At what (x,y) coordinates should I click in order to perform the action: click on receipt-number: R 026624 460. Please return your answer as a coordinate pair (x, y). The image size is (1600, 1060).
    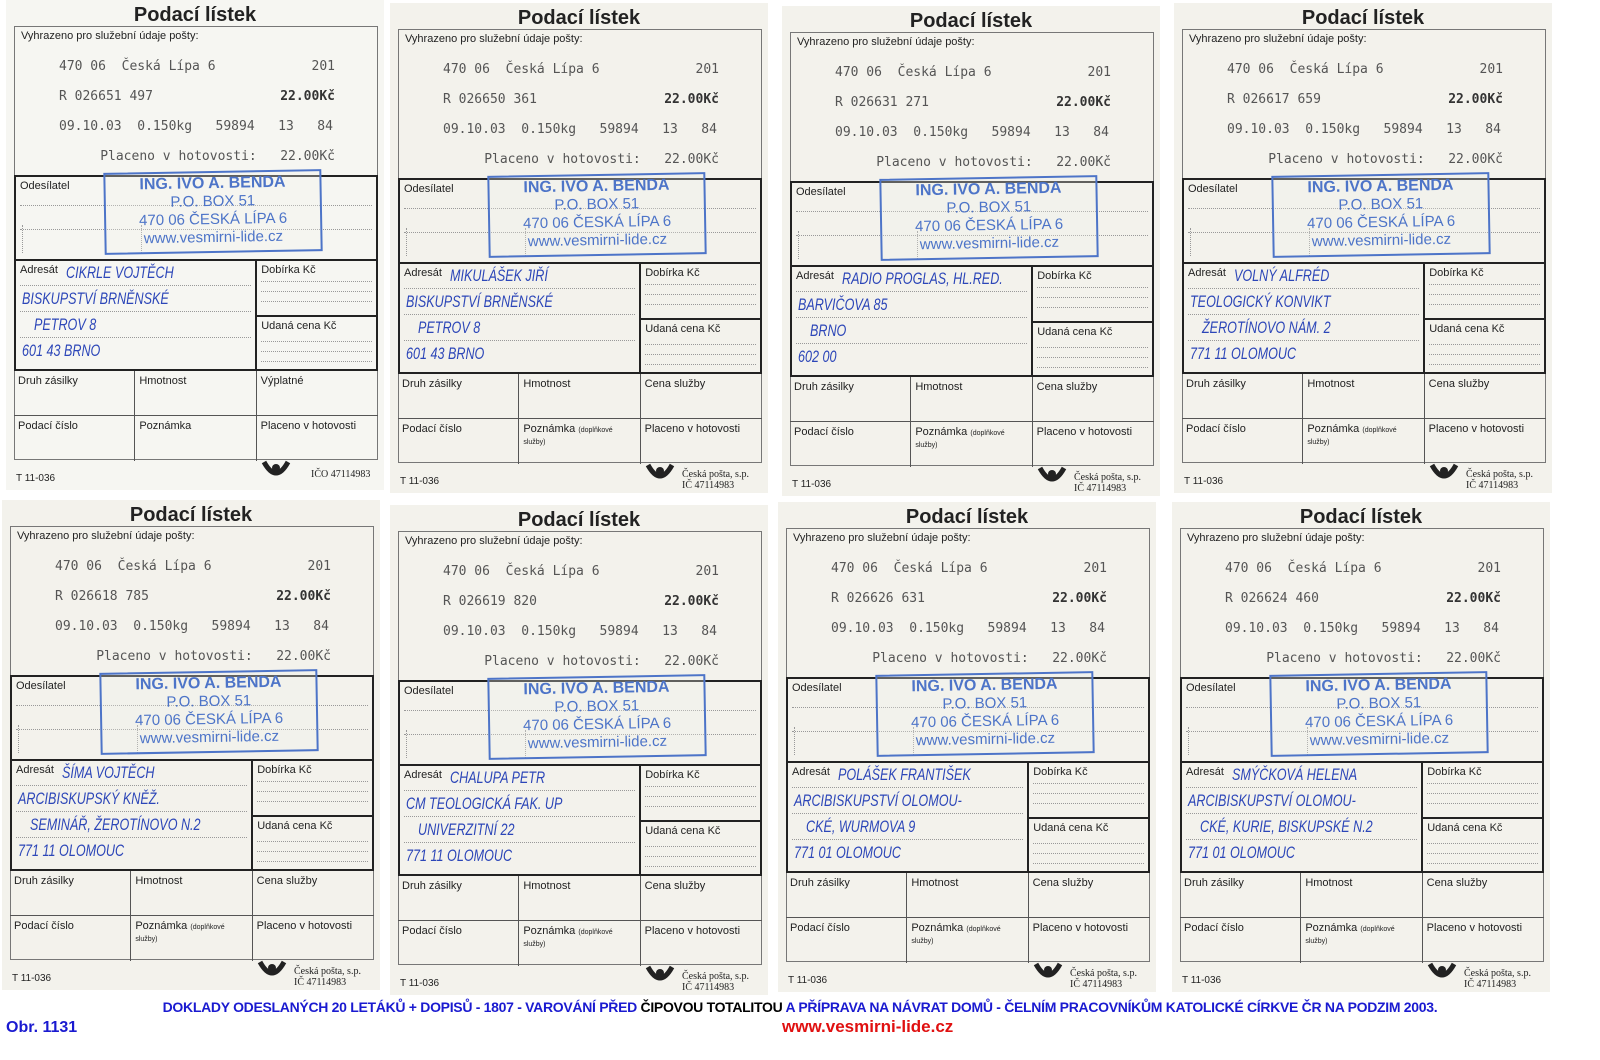
    Looking at the image, I should click on (1272, 598).